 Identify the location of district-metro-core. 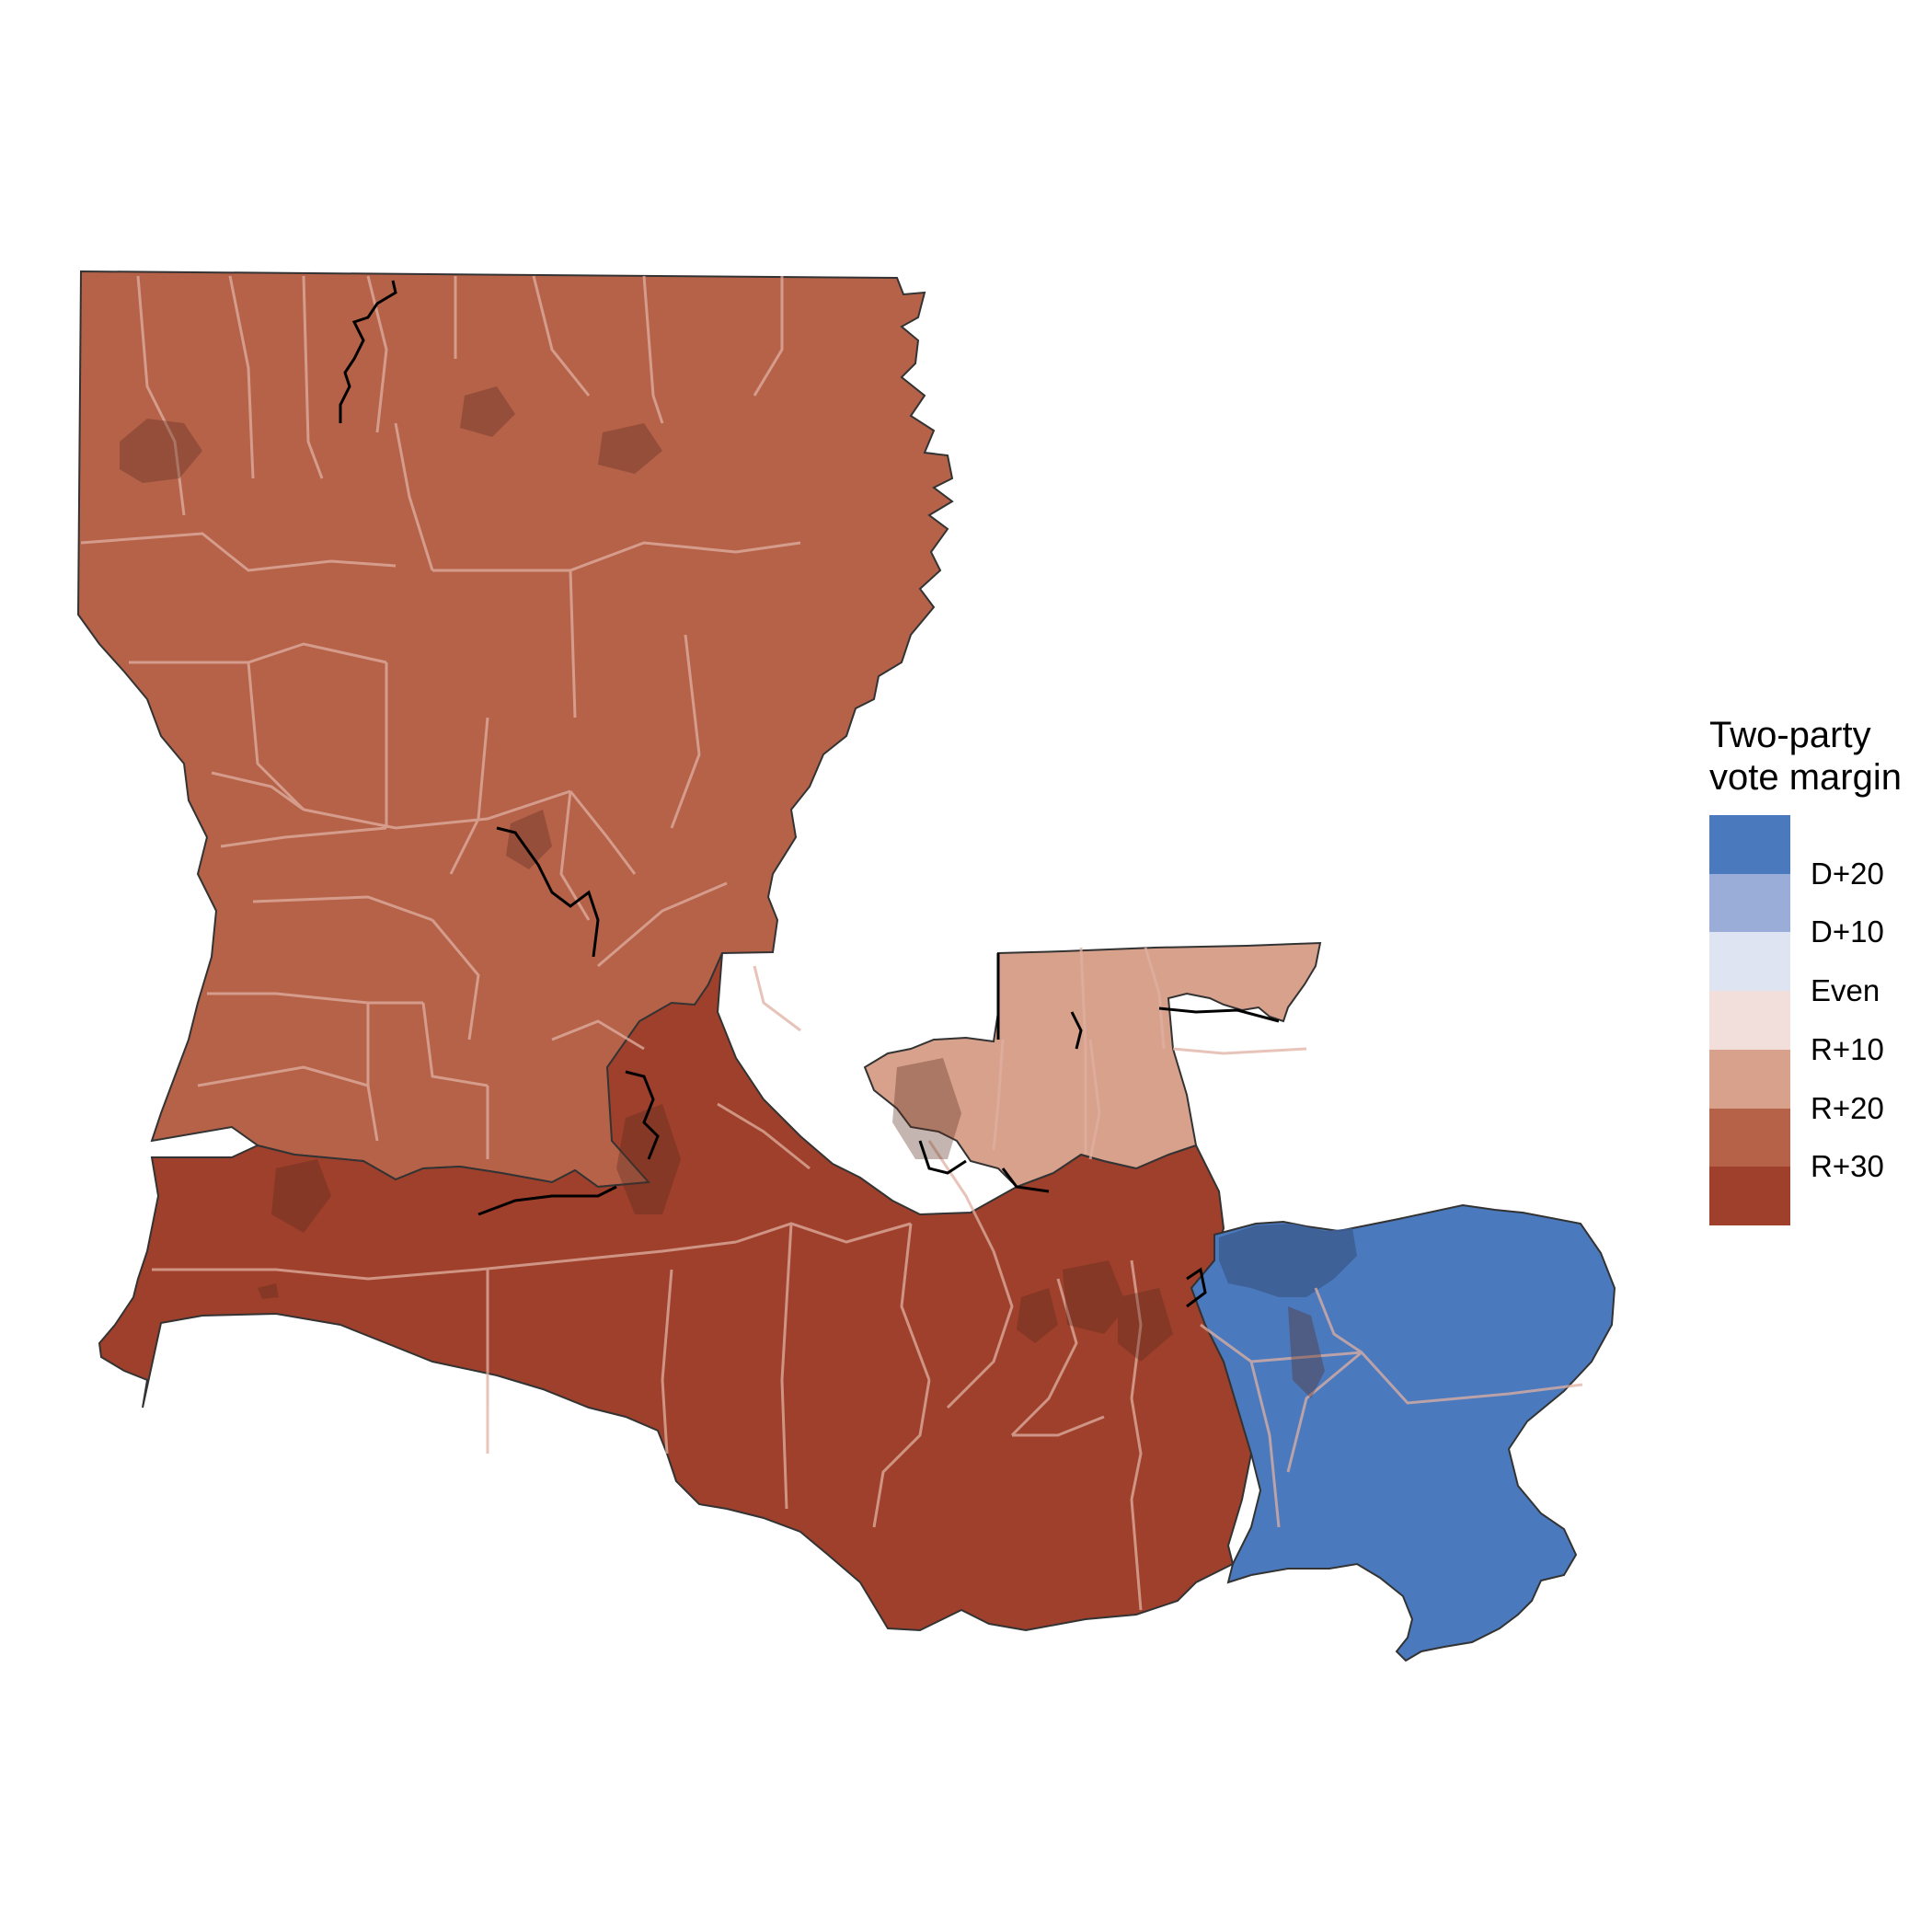
(1288, 1260).